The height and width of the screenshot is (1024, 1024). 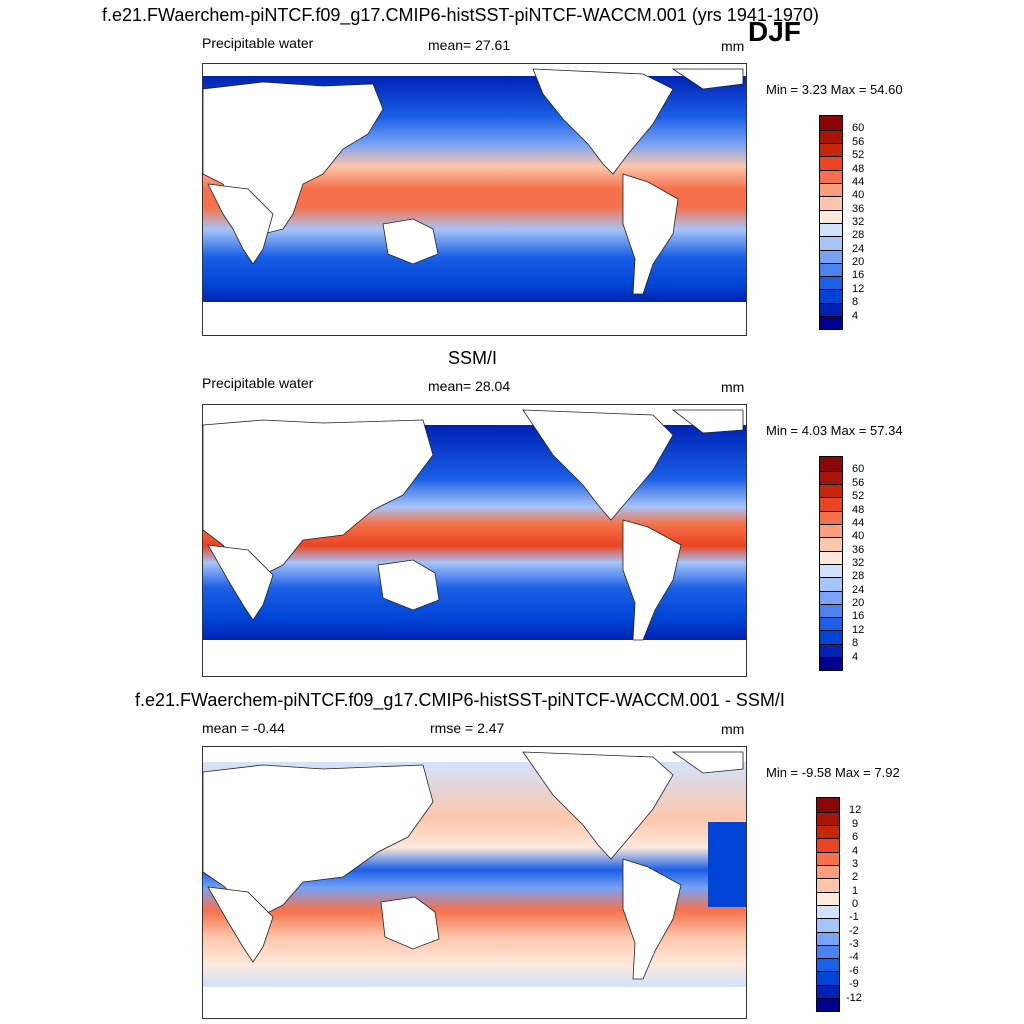 I want to click on colorbar-3-tick: -12, so click(x=854, y=998).